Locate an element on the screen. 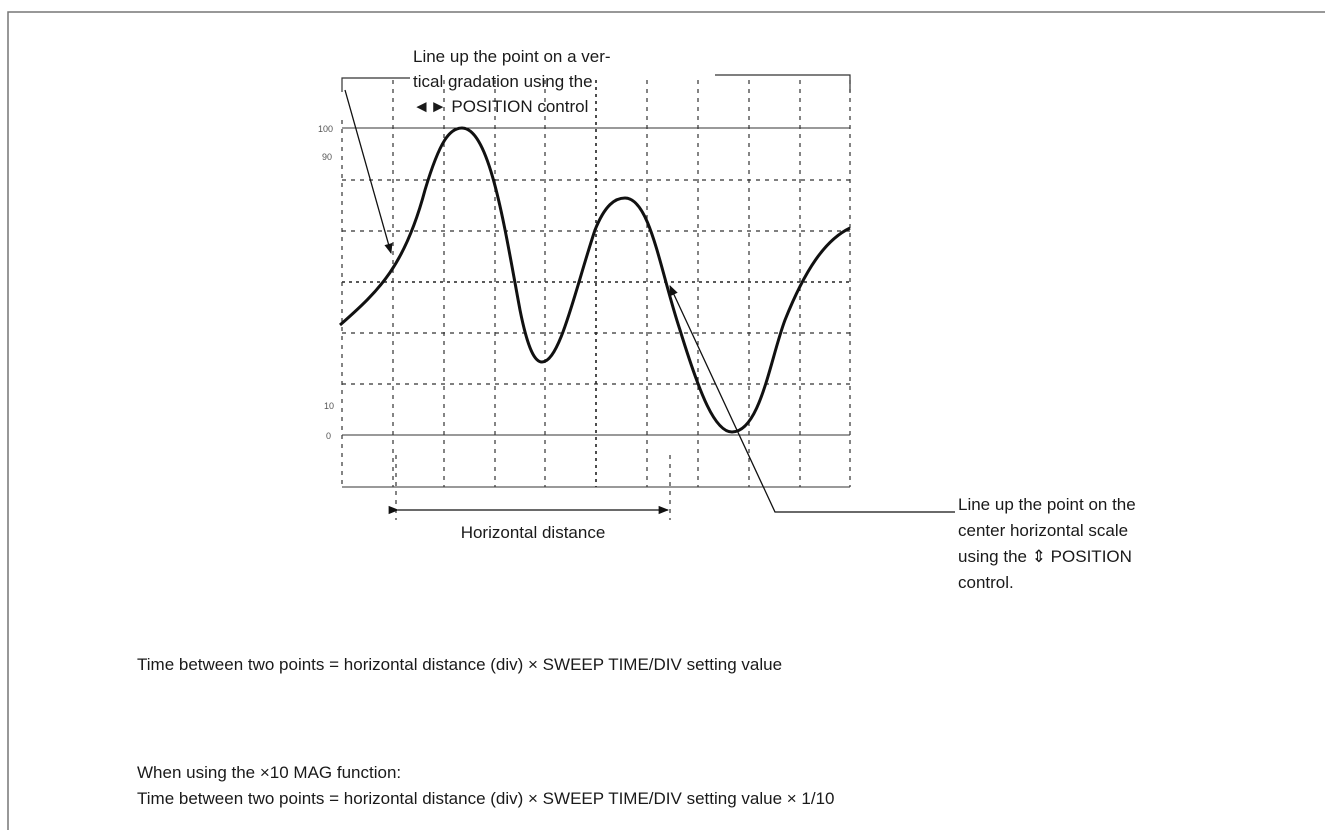 Image resolution: width=1330 pixels, height=835 pixels. callout-text: center horizontal scale is located at coordinates (1043, 530).